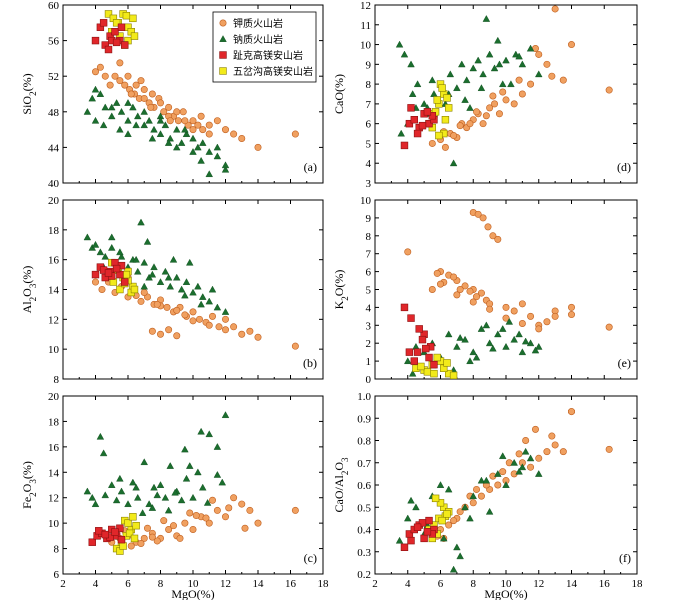 The image size is (700, 600). What do you see at coordinates (310, 363) in the screenshot?
I see `panel-letter: (b)` at bounding box center [310, 363].